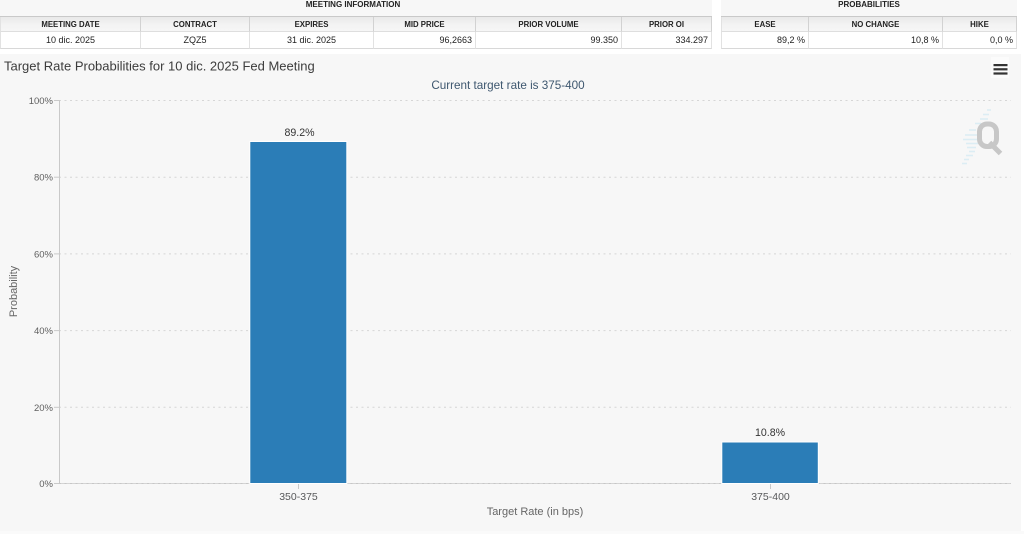 This screenshot has height=534, width=1024. What do you see at coordinates (41, 101) in the screenshot?
I see `svg-text: 100%` at bounding box center [41, 101].